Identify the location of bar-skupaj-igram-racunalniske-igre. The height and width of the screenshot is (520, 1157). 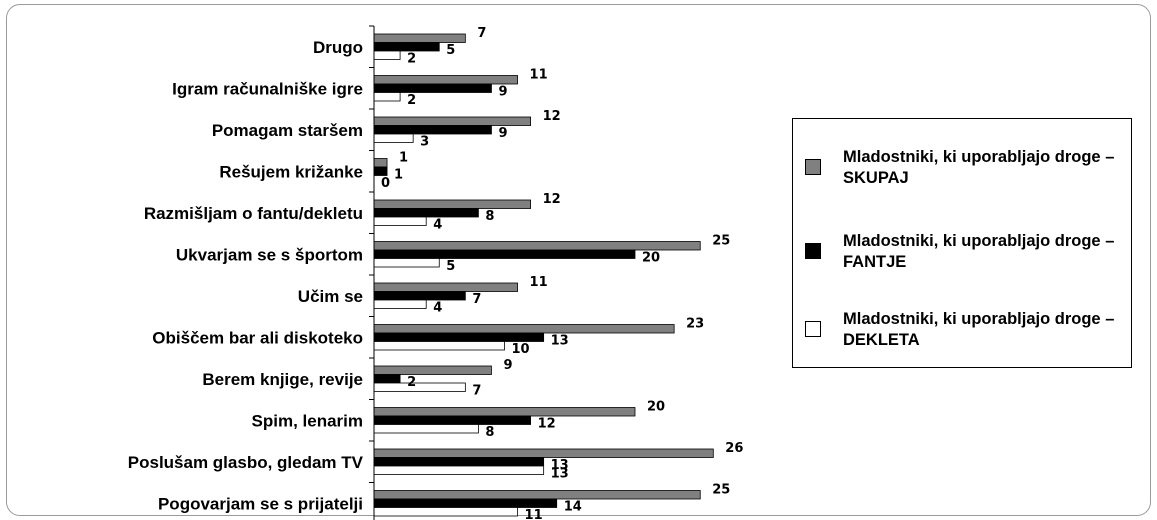
(445, 80).